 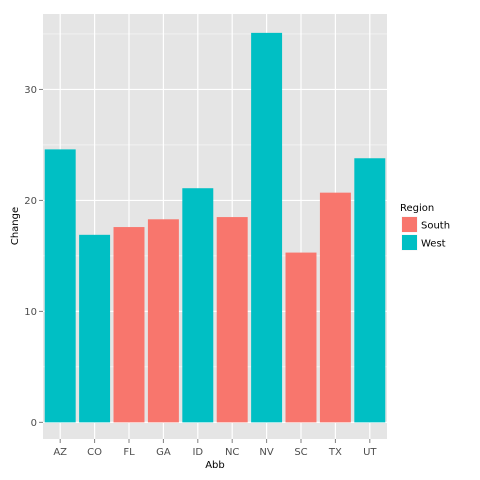 I want to click on y-tick-label: 30, so click(x=30, y=90).